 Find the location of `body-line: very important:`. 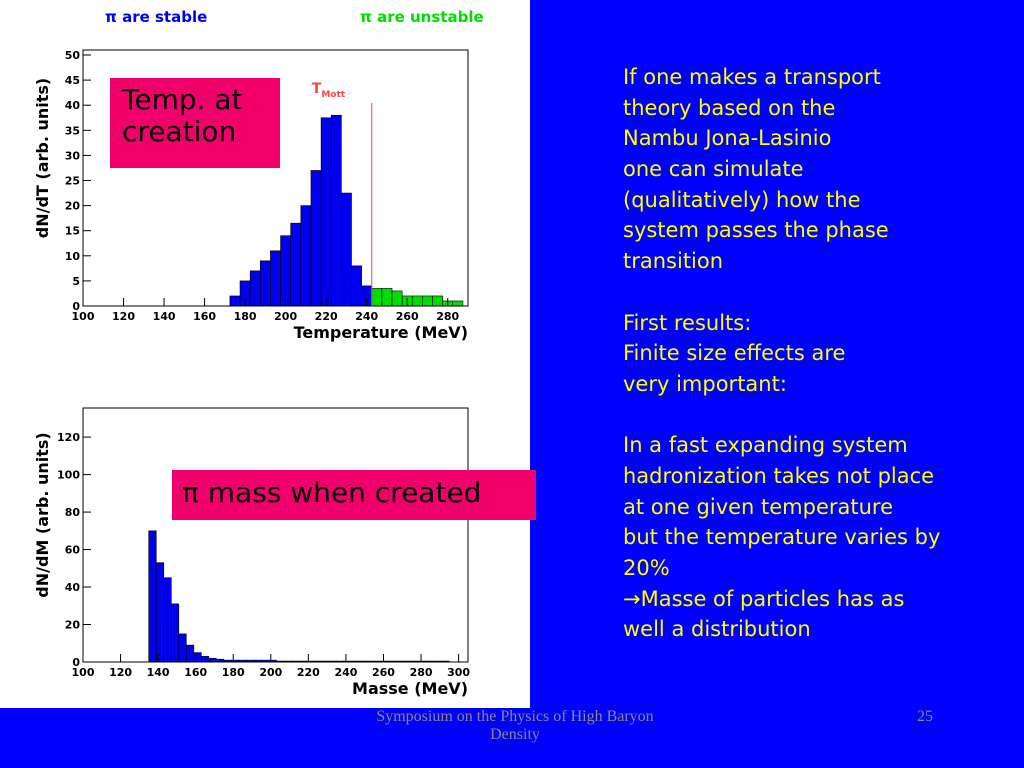

body-line: very important: is located at coordinates (705, 383).